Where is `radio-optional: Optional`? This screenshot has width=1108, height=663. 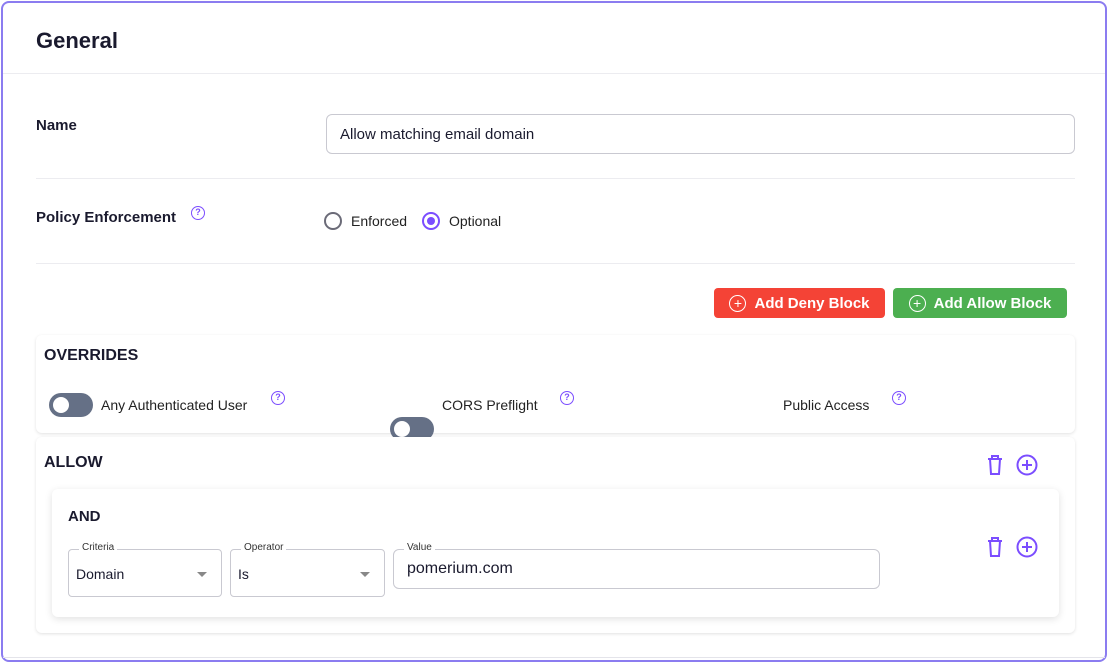
radio-optional: Optional is located at coordinates (461, 221).